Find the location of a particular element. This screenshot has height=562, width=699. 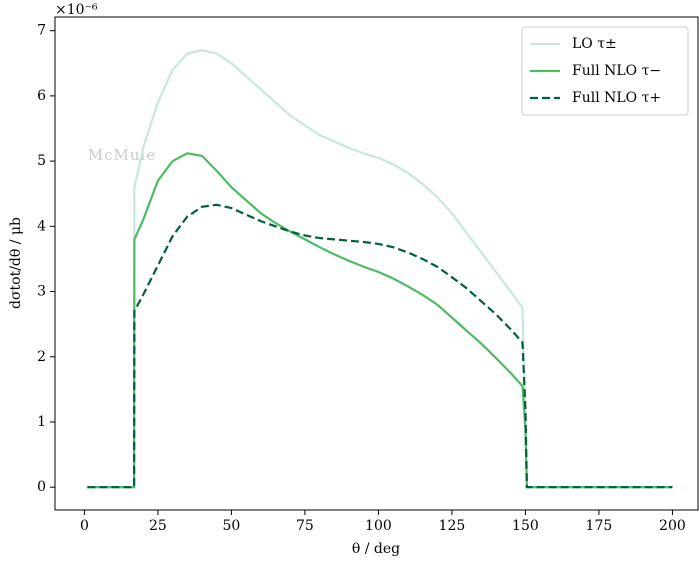

y-tick-label: 7 is located at coordinates (41, 31).